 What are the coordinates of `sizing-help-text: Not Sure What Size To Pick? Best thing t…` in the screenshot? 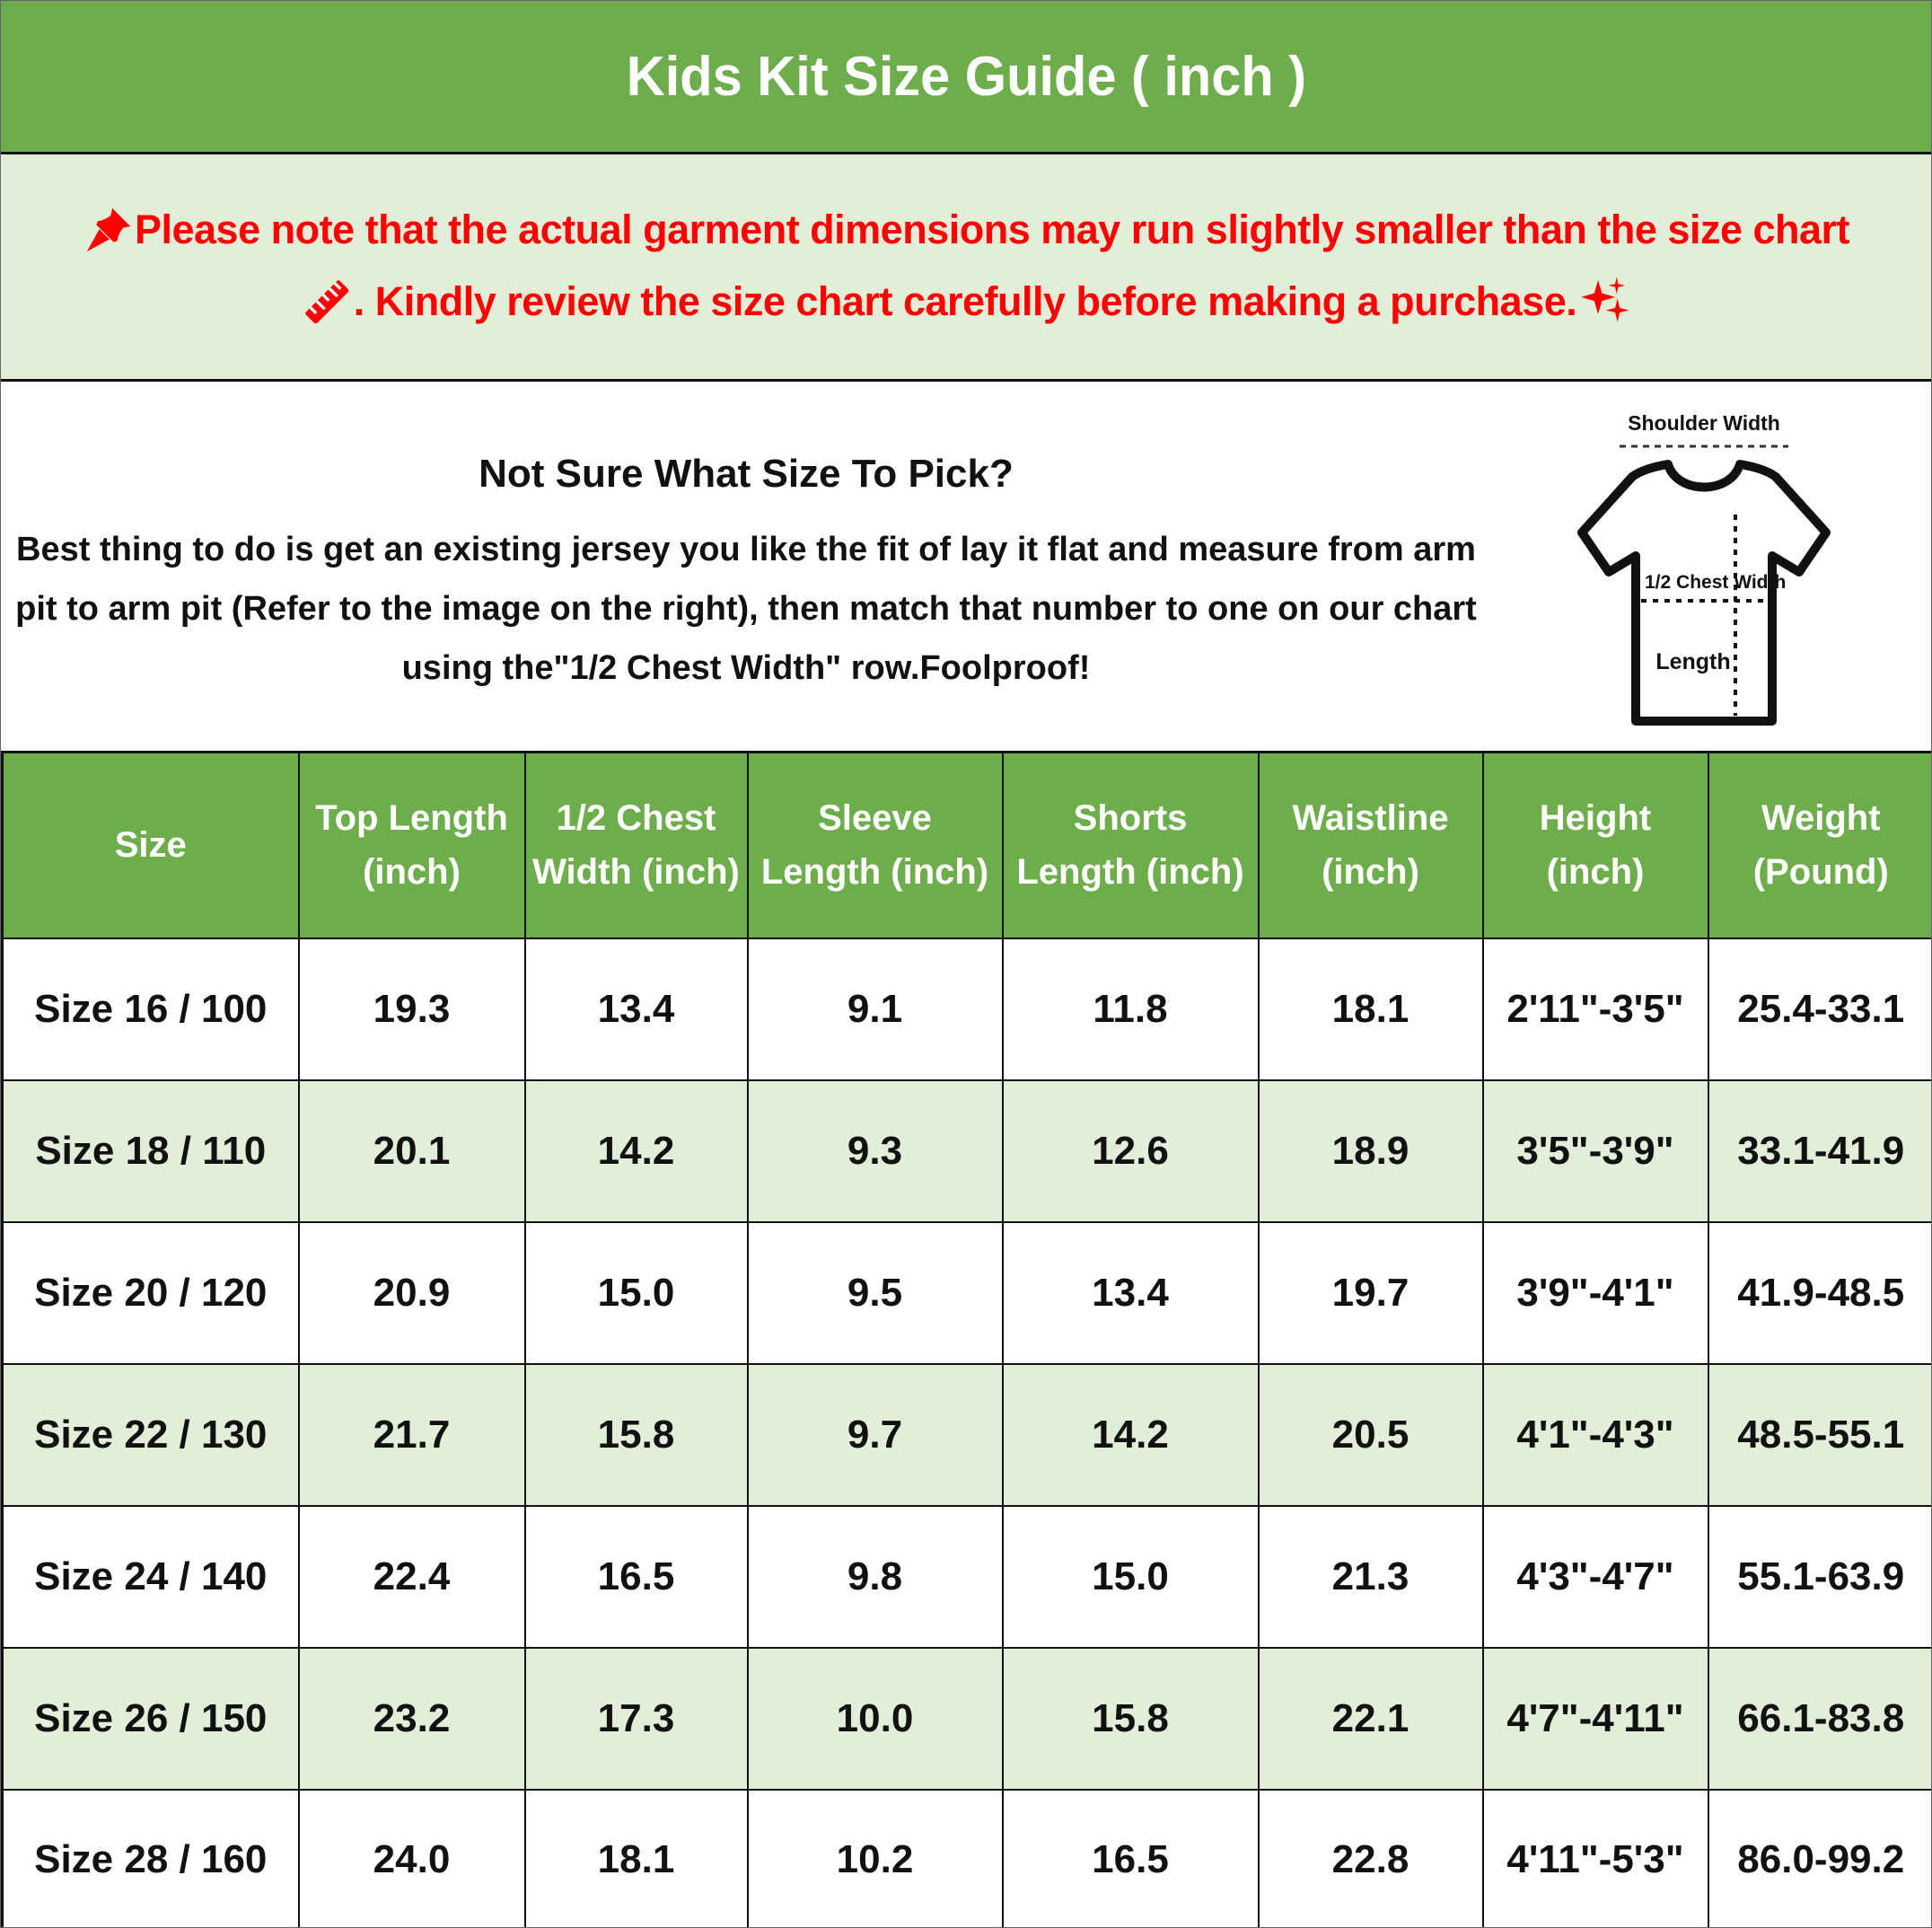 It's located at (746, 575).